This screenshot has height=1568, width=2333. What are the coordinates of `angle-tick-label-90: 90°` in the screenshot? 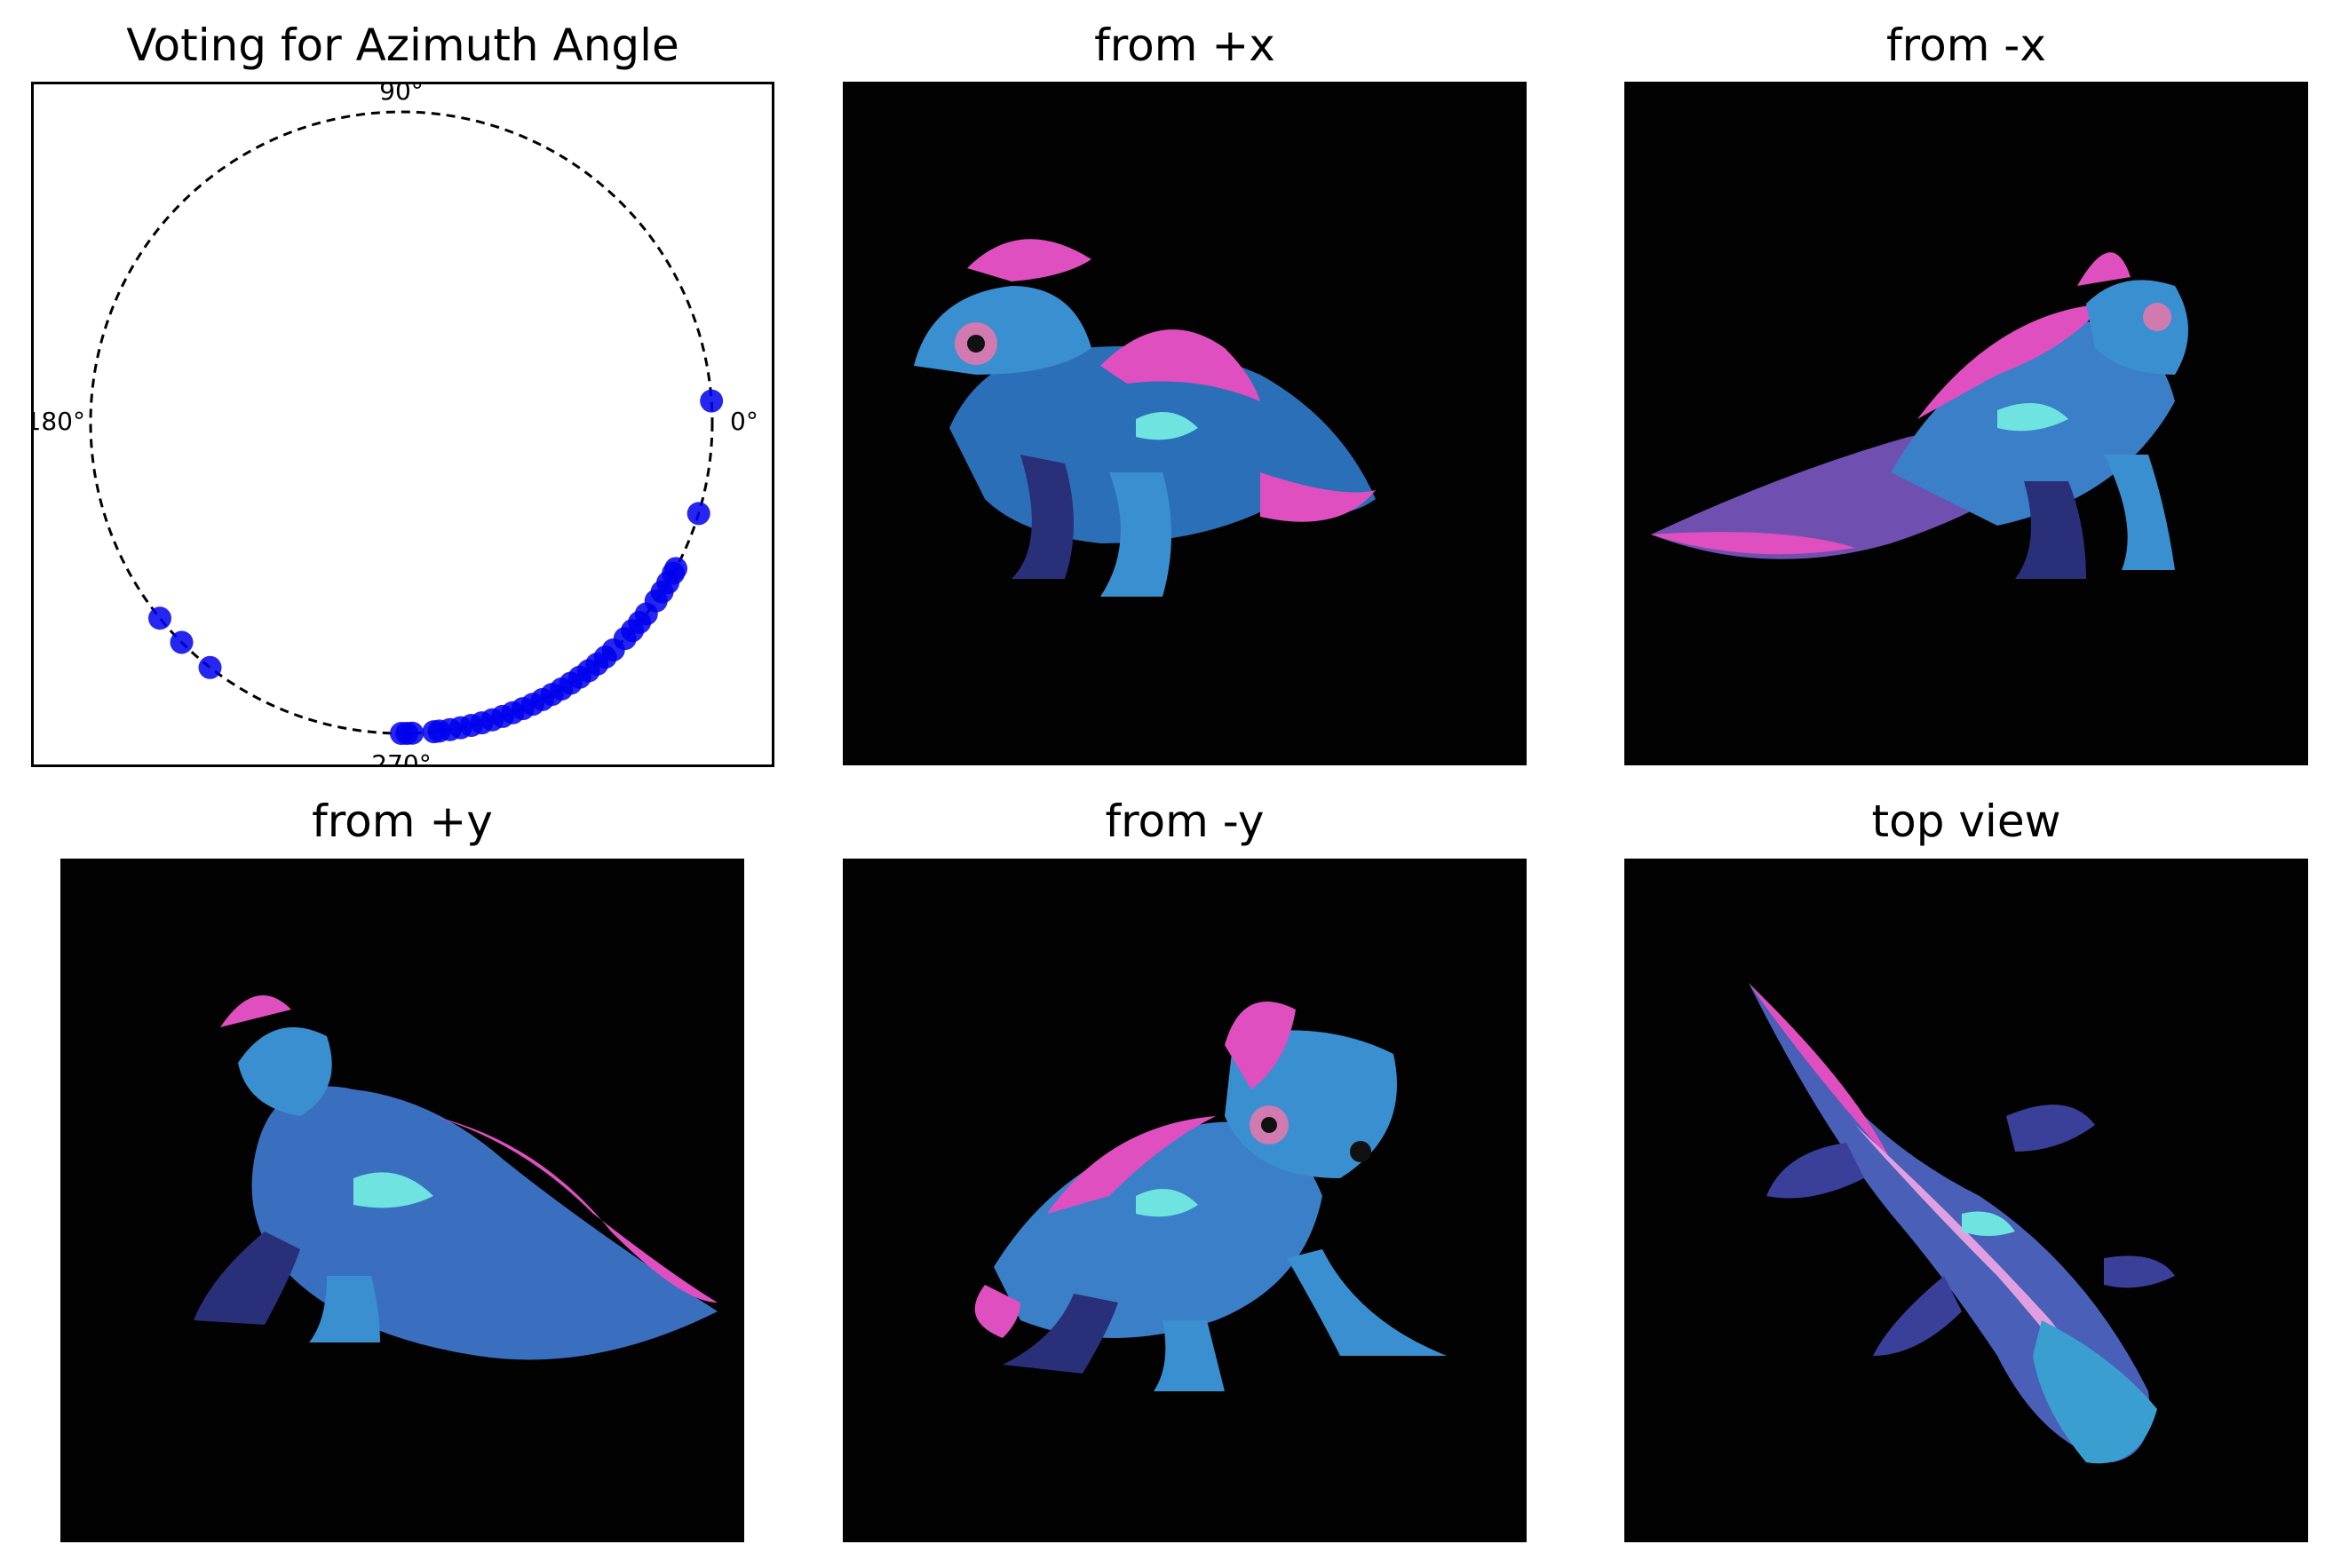 It's located at (402, 95).